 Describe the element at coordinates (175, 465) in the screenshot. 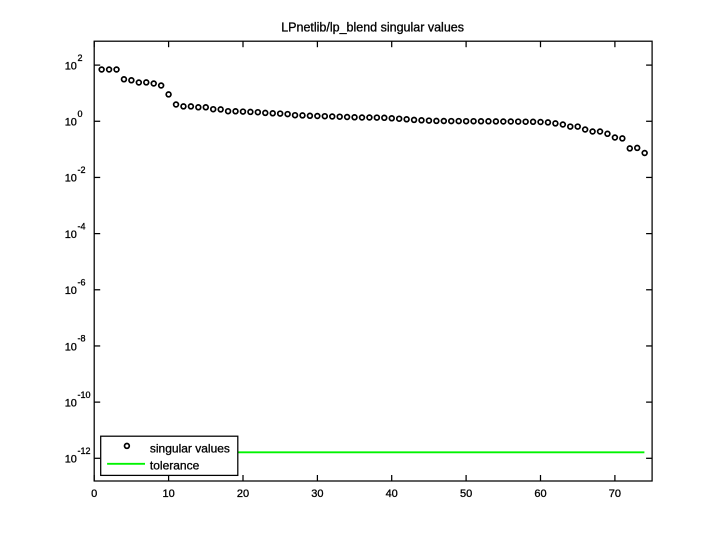

I see `svg-text: tolerance` at that location.